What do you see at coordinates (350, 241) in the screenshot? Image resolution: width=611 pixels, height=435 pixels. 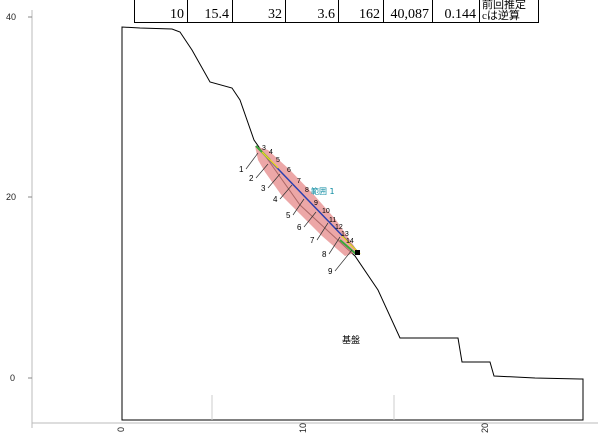 I see `slice-number-label: 14` at bounding box center [350, 241].